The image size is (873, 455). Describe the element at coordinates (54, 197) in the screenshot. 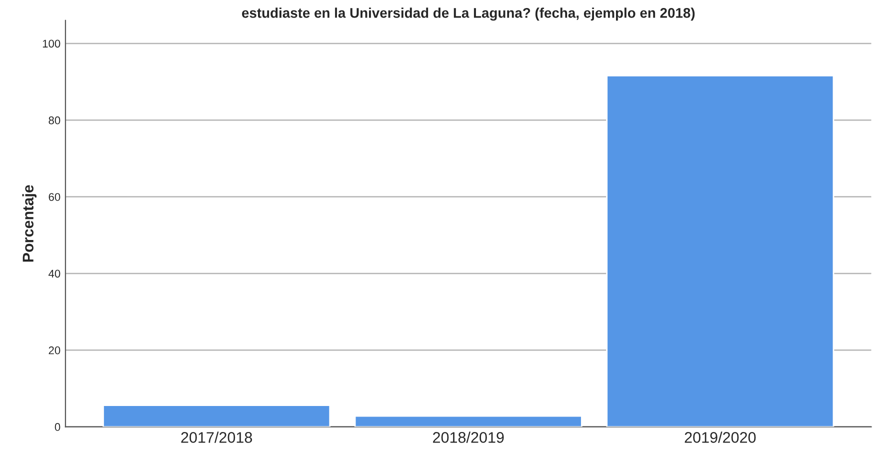

I see `y-tick-label: 60` at that location.